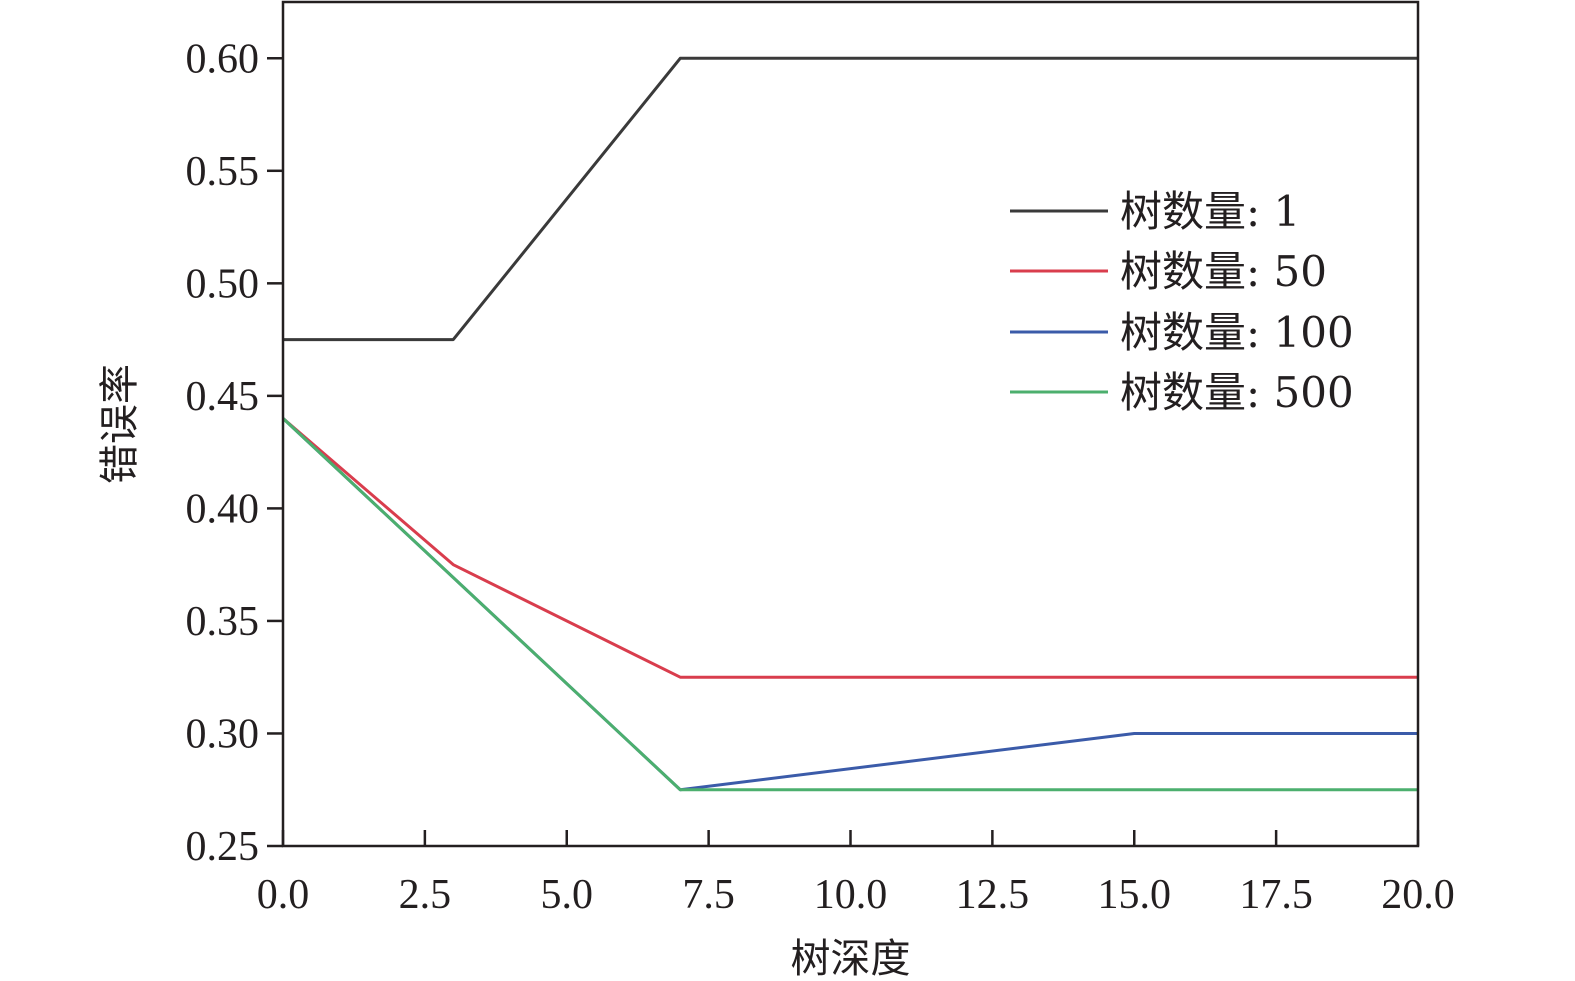  I want to click on x-tick-label: 7.5, so click(708, 895).